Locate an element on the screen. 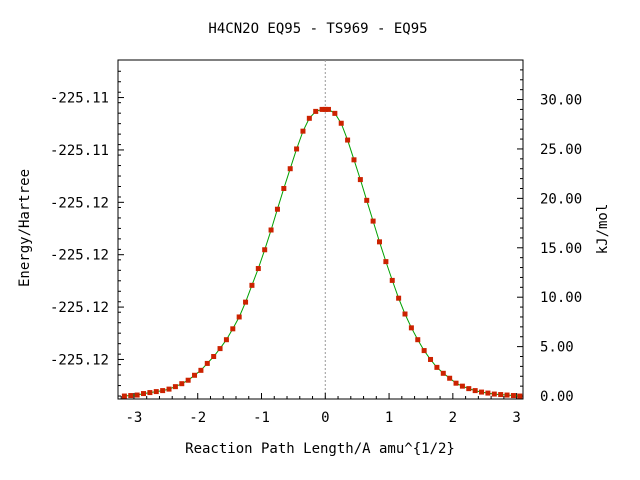 The image size is (640, 480). x-axis-label: Reaction Path Length/A amu^{1/2} is located at coordinates (320, 449).